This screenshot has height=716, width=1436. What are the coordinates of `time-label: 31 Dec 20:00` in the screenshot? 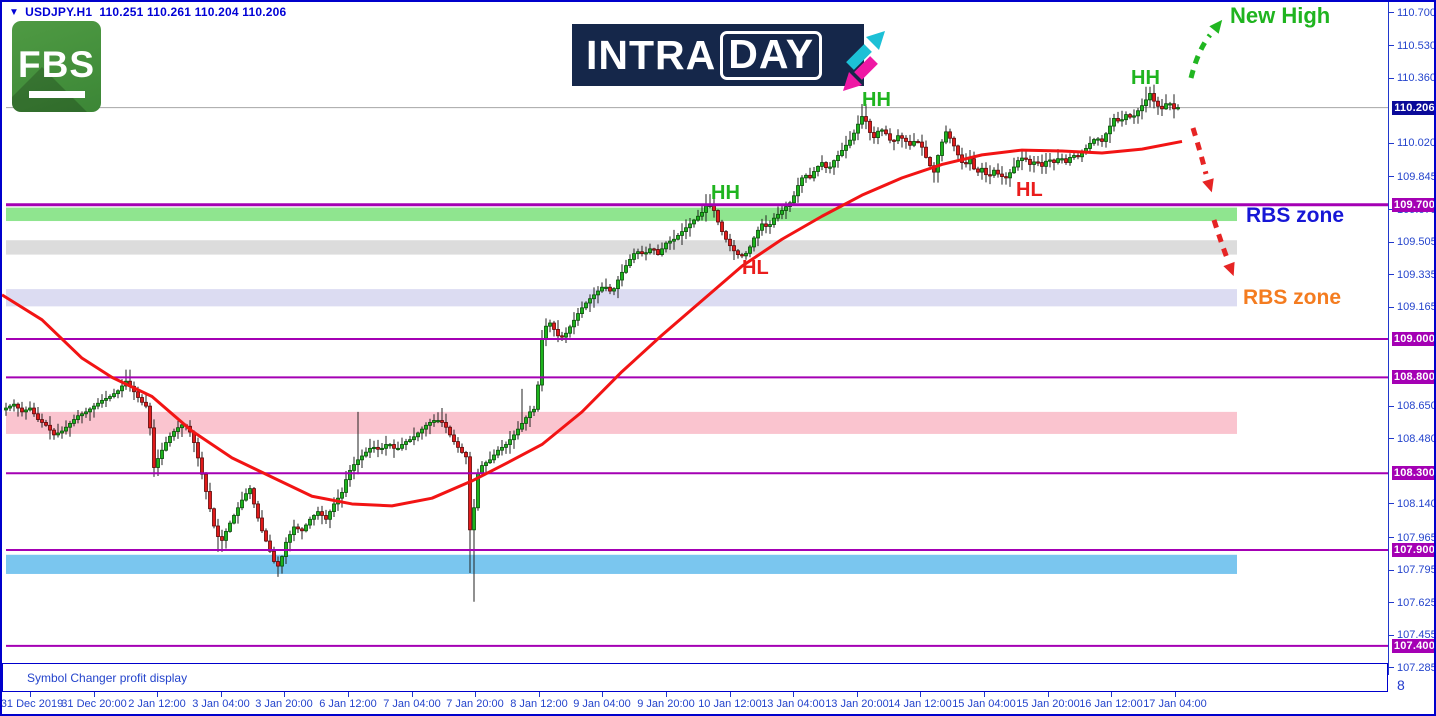 It's located at (94, 704).